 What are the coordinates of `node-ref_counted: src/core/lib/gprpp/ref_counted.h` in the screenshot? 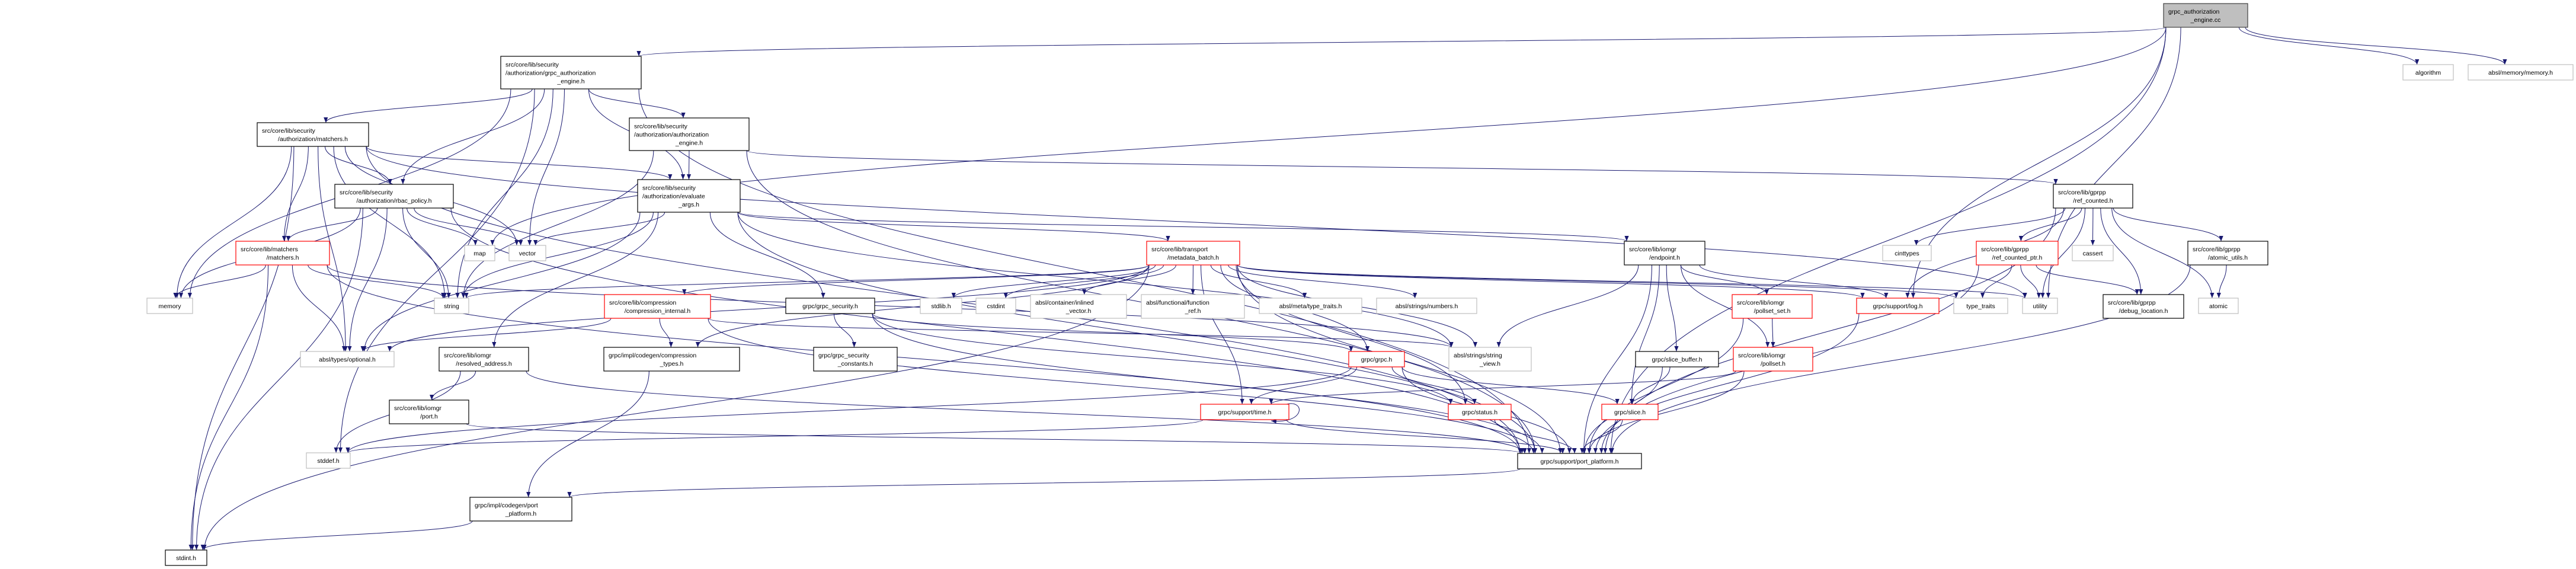 It's located at (2093, 196).